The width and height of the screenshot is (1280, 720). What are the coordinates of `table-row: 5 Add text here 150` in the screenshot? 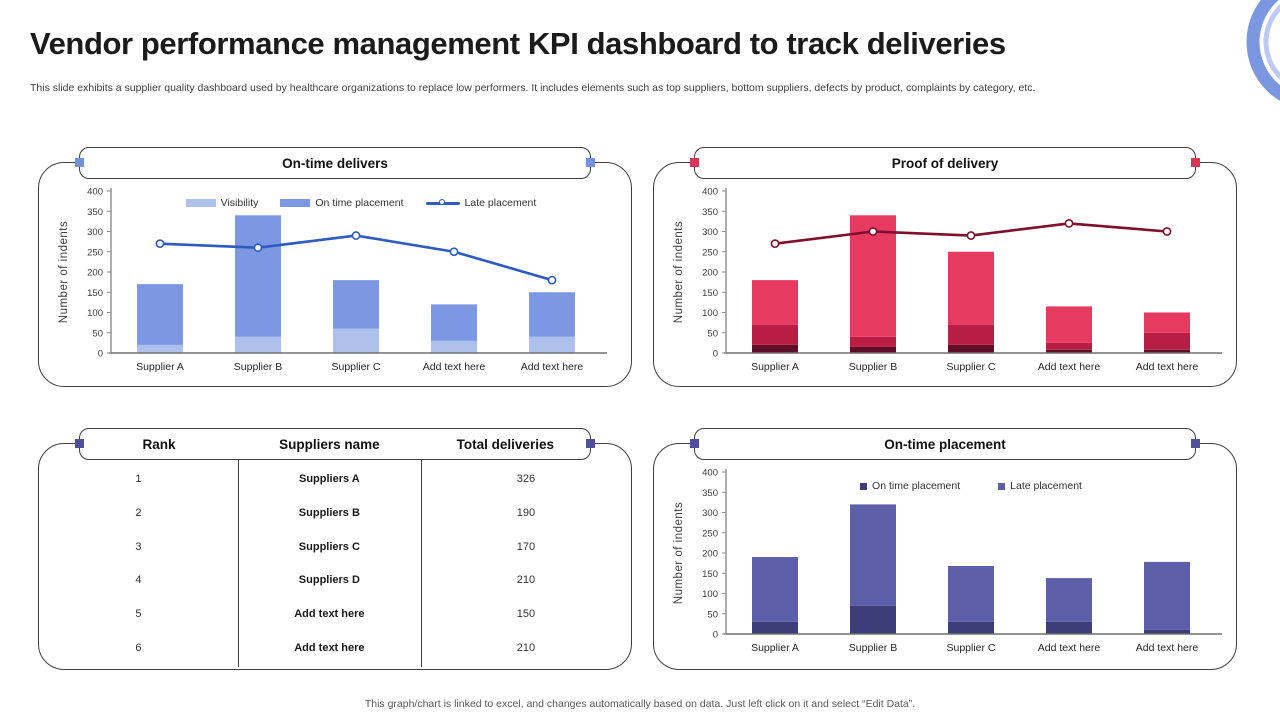 It's located at (335, 614).